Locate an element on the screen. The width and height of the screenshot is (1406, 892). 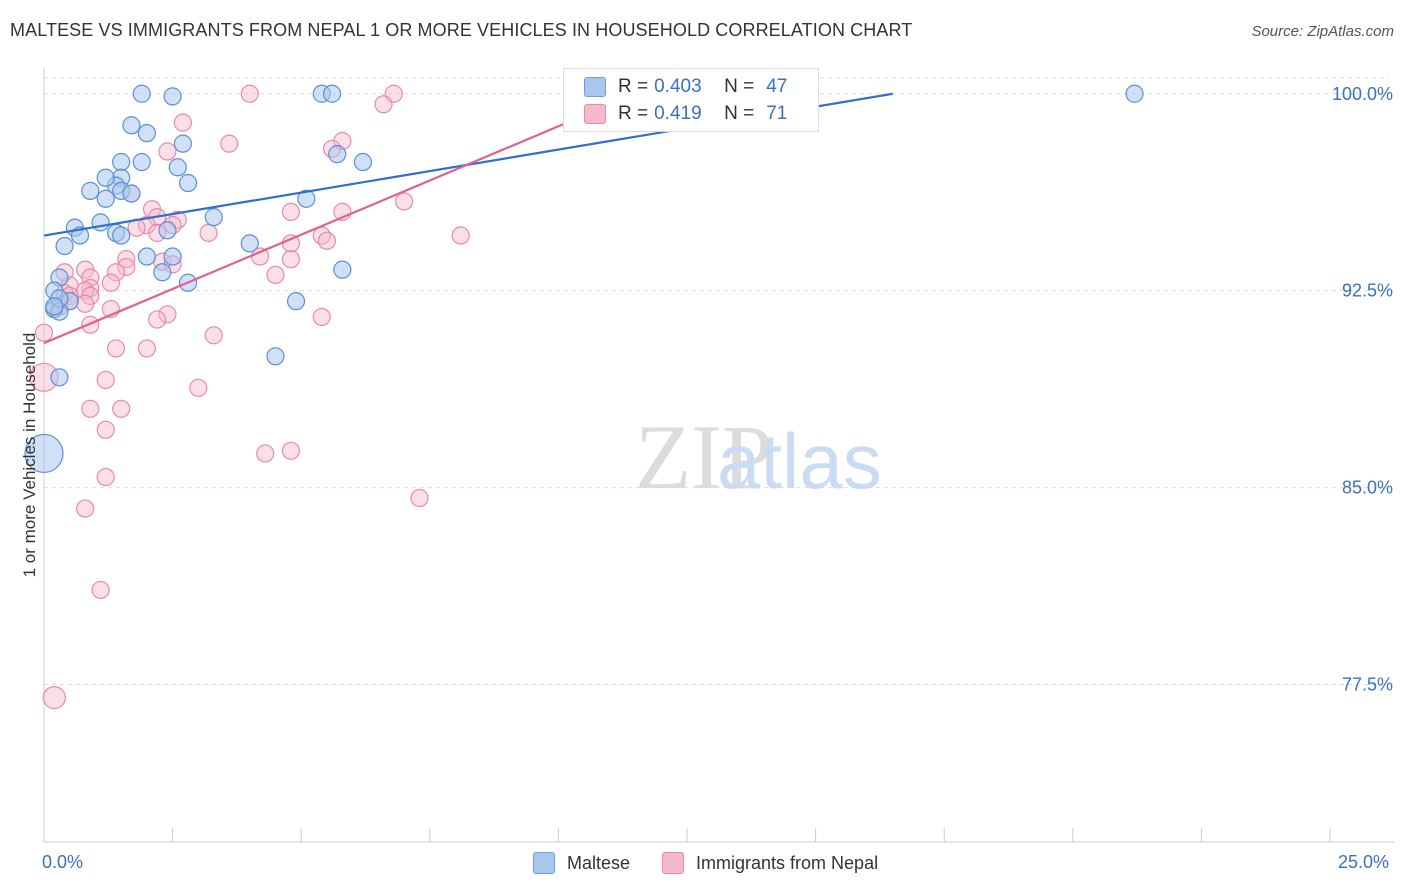
bottom-legend: Maltese Immigrants from Nepal is located at coordinates (721, 863).